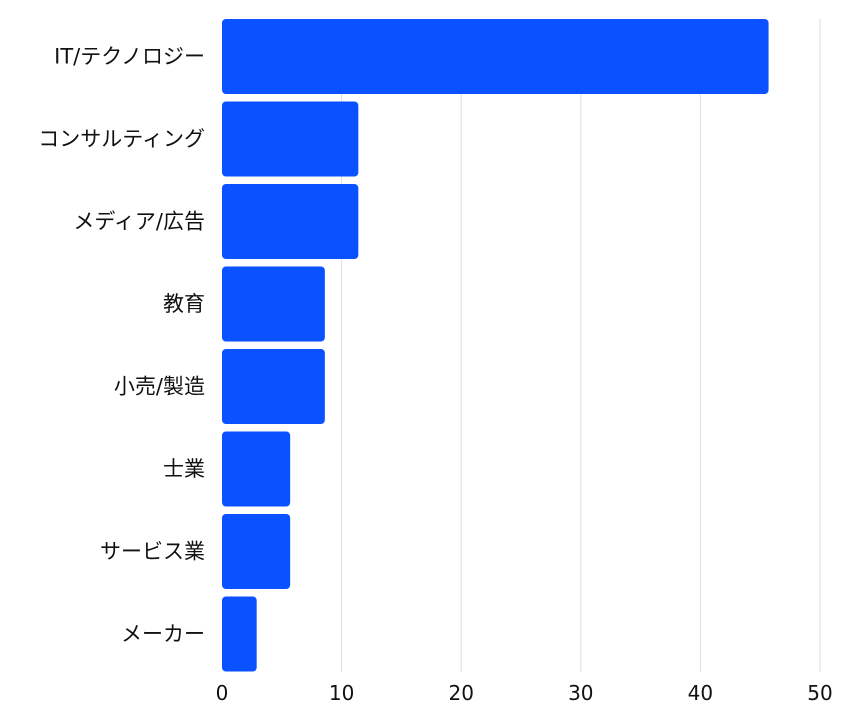 This screenshot has height=726, width=853. What do you see at coordinates (159, 387) in the screenshot?
I see `category-label: 小売/製造` at bounding box center [159, 387].